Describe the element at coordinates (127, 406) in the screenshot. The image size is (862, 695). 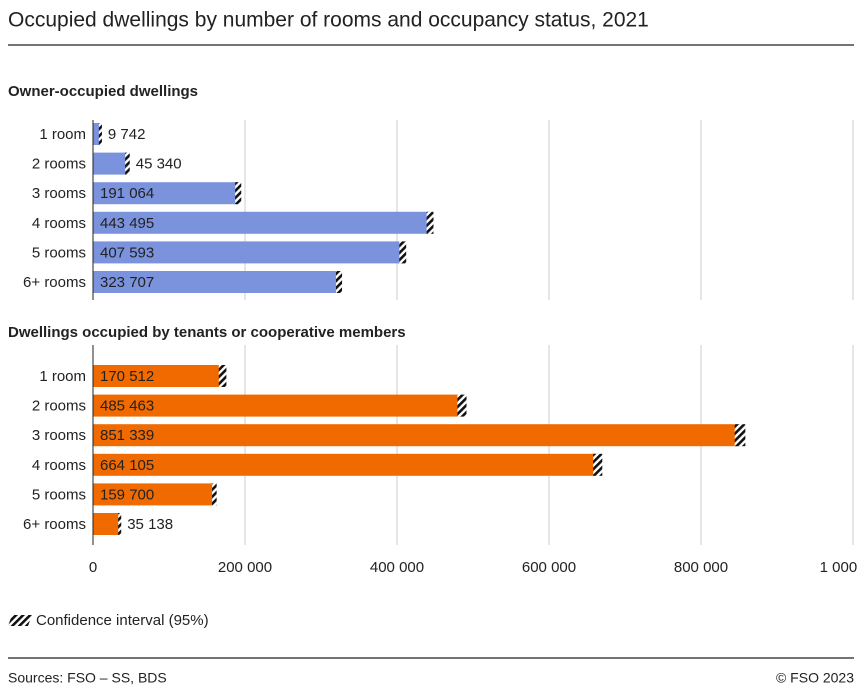
I see `value-label: 485 463` at that location.